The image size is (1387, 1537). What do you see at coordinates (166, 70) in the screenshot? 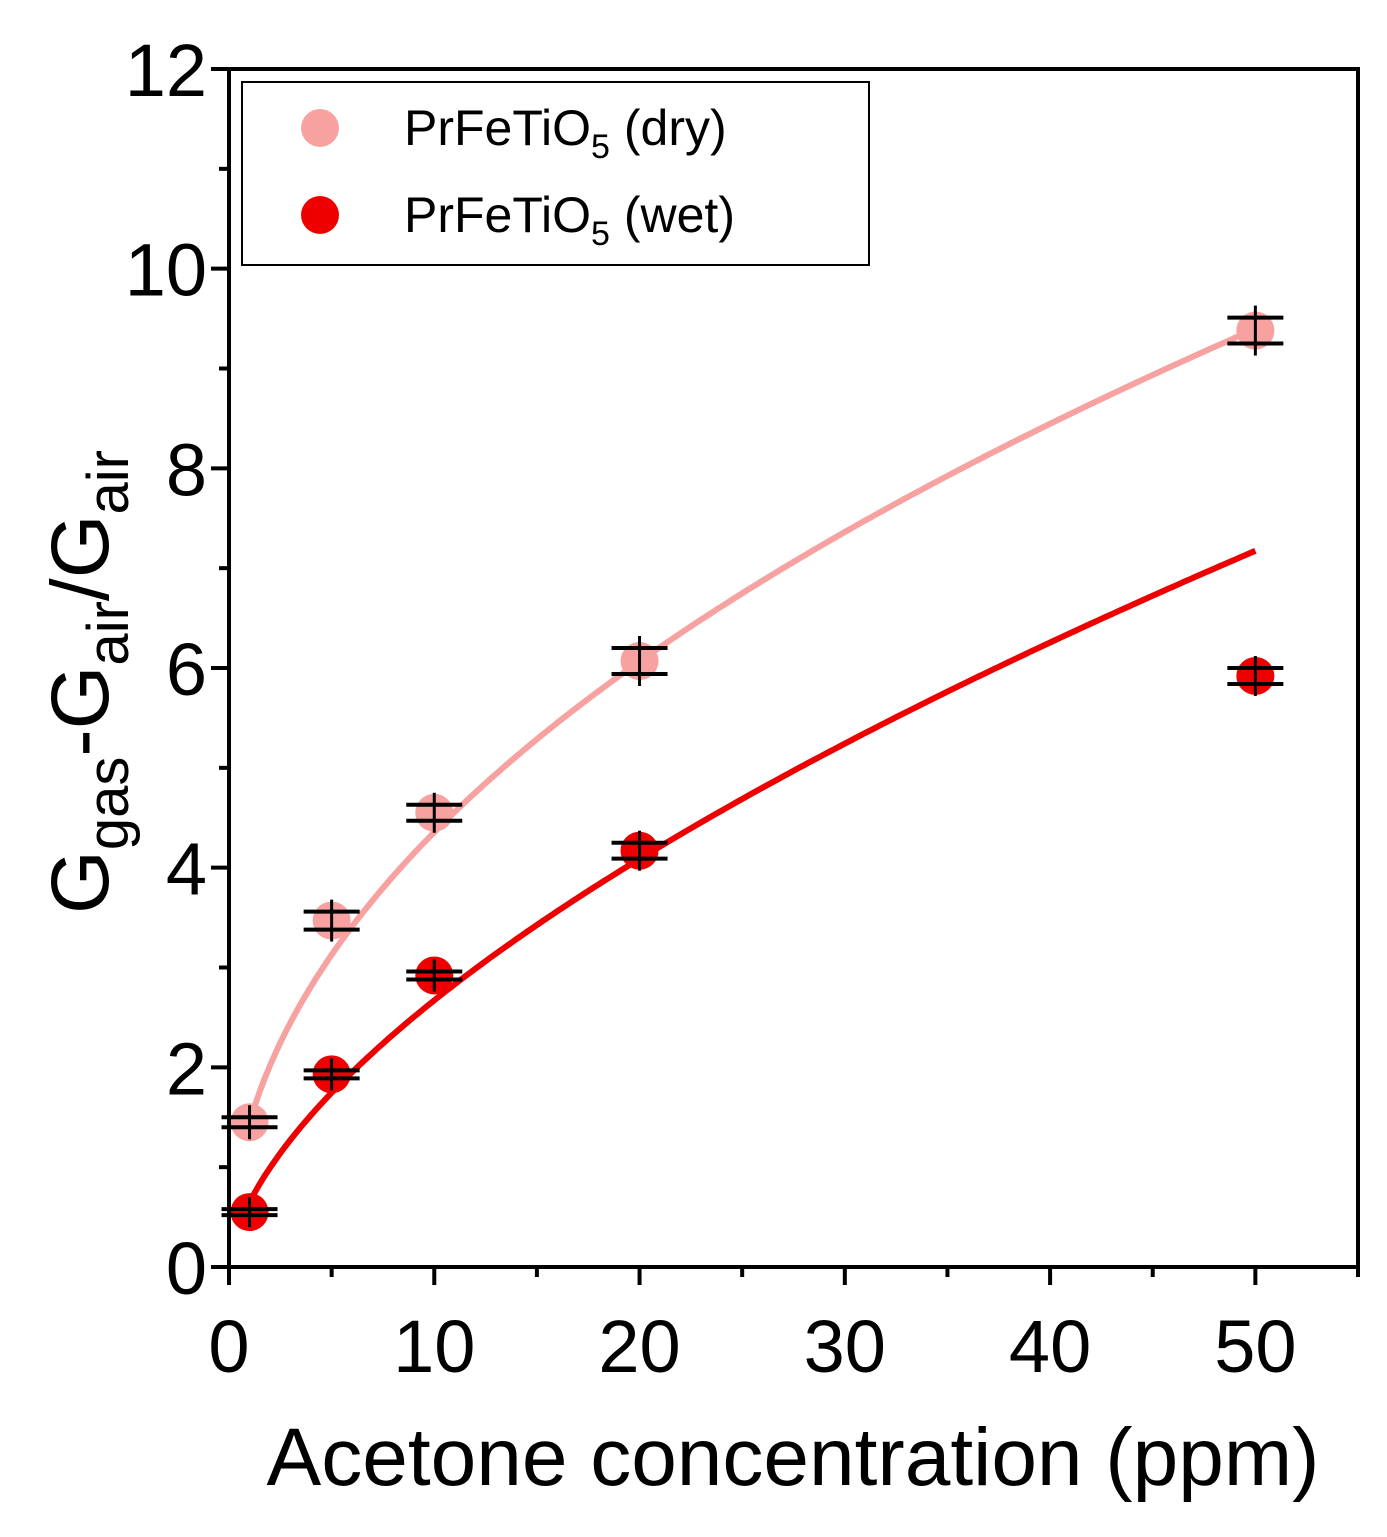
I see `y-tick-label: 12` at bounding box center [166, 70].